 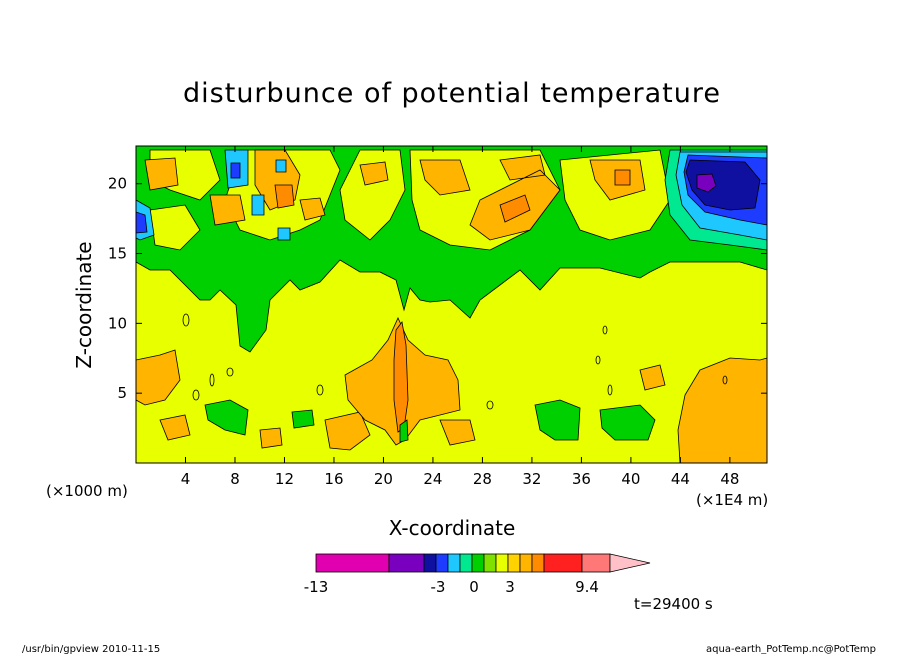 I want to click on y-tick-label: 5, so click(x=122, y=393).